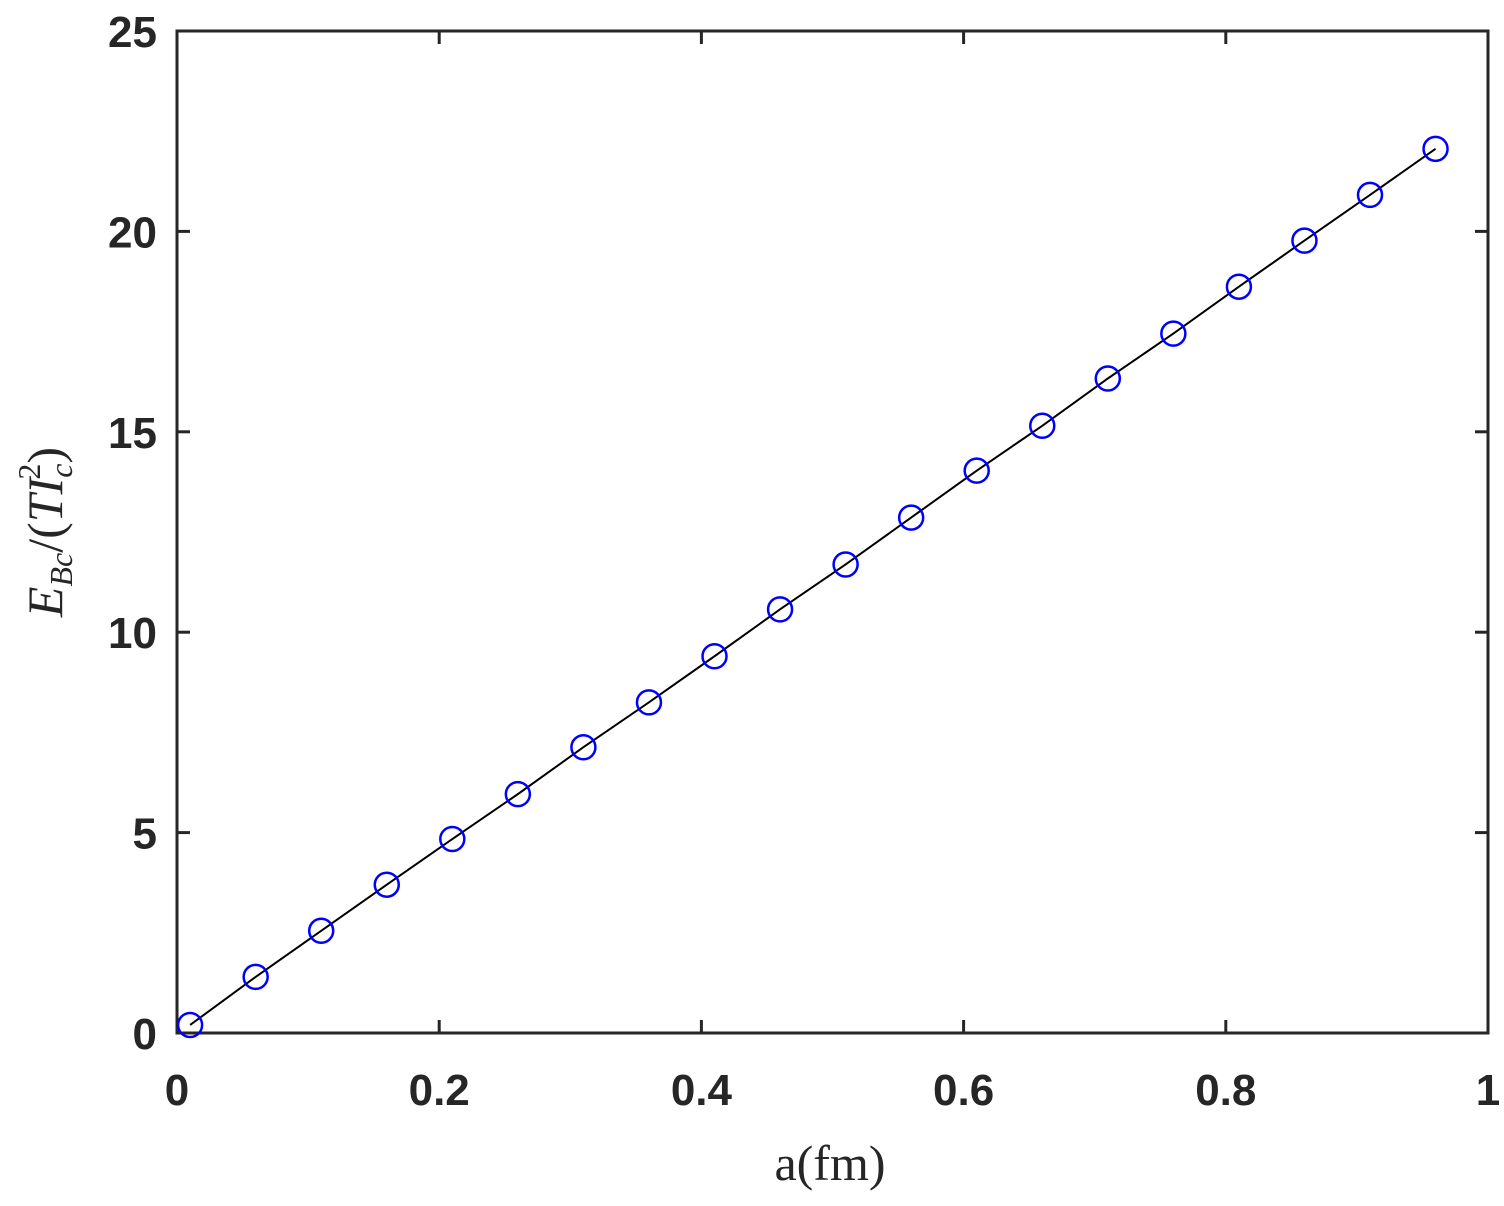 This screenshot has width=1504, height=1206. I want to click on y-tick-label: 0, so click(145, 1034).